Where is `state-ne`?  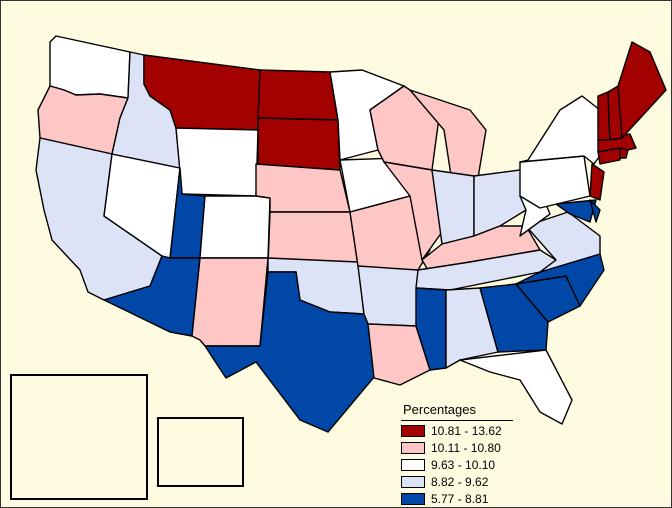
state-ne is located at coordinates (303, 188).